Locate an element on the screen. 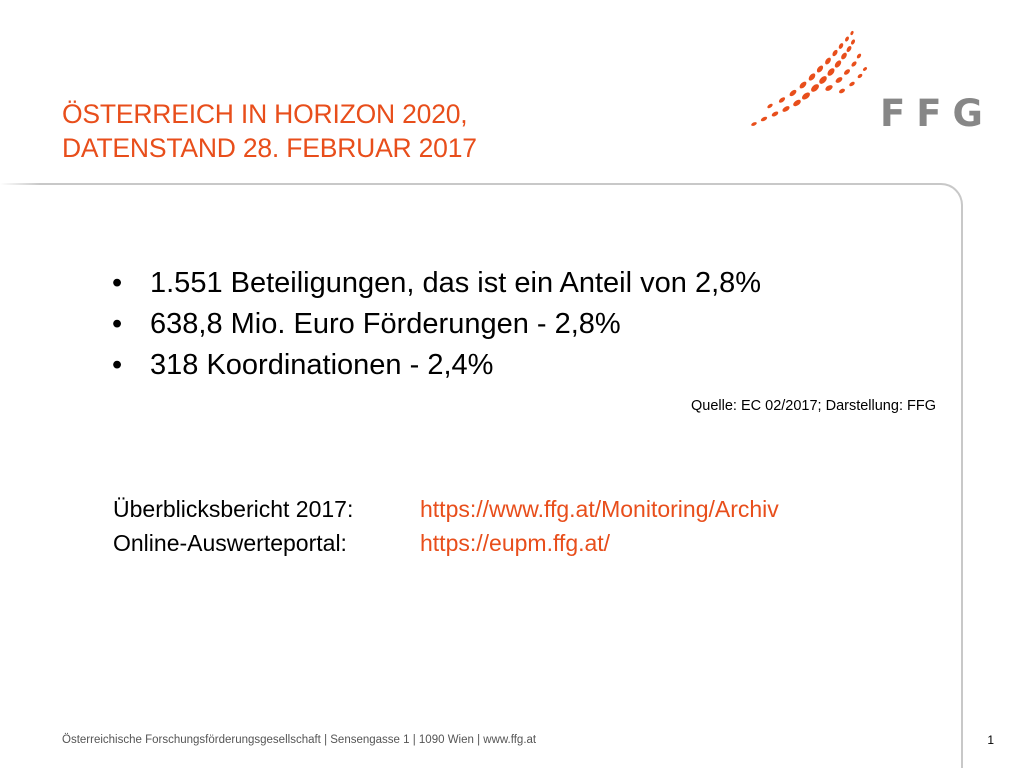 The height and width of the screenshot is (768, 1024). ffg-logo-icon is located at coordinates (809, 78).